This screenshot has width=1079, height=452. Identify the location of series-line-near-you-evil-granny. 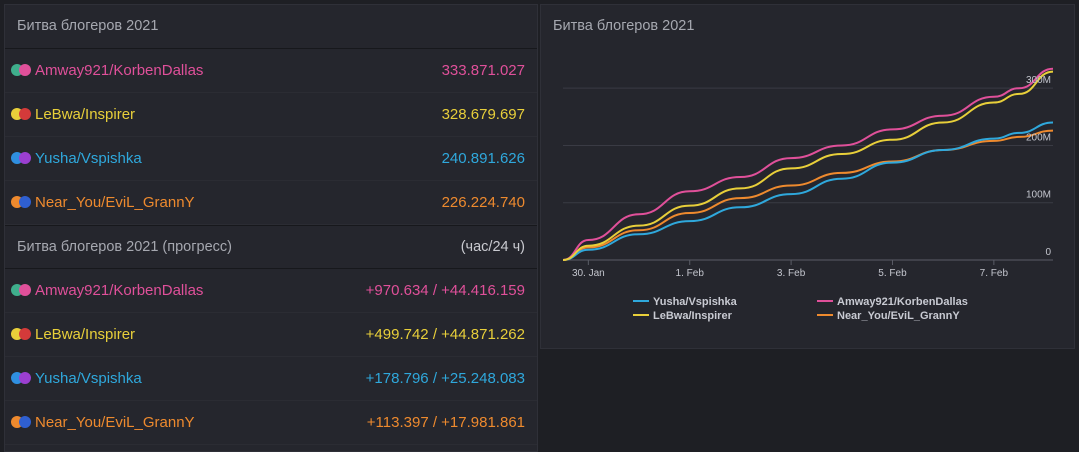
(808, 195).